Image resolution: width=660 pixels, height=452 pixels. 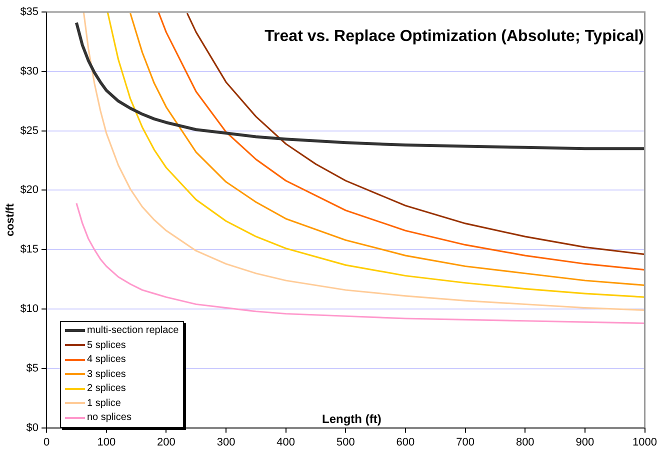 What do you see at coordinates (104, 403) in the screenshot?
I see `legend-label: 1 splice` at bounding box center [104, 403].